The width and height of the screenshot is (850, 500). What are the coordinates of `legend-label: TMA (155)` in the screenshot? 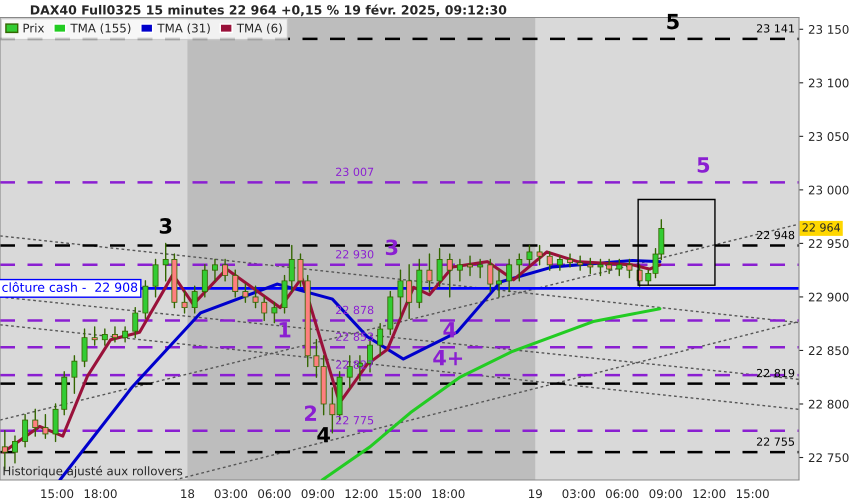 It's located at (100, 28).